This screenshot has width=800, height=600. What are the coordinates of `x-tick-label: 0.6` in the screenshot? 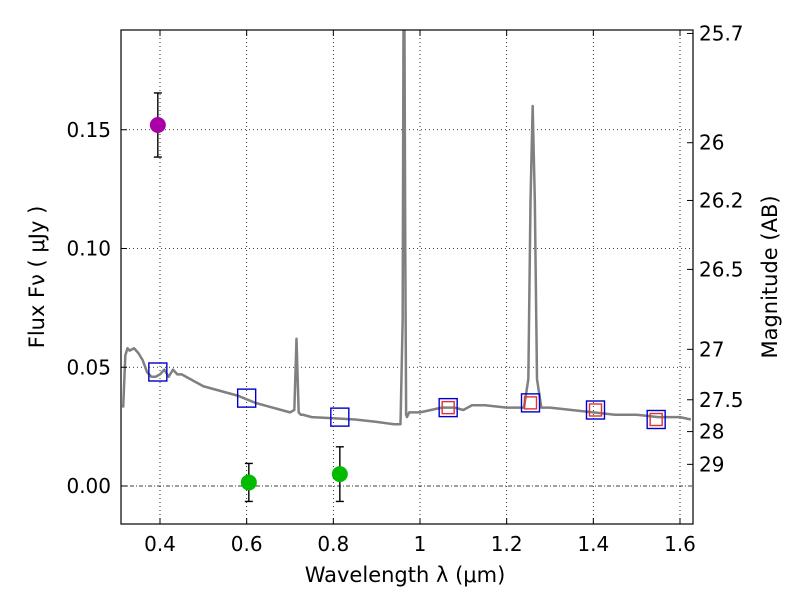 It's located at (247, 544).